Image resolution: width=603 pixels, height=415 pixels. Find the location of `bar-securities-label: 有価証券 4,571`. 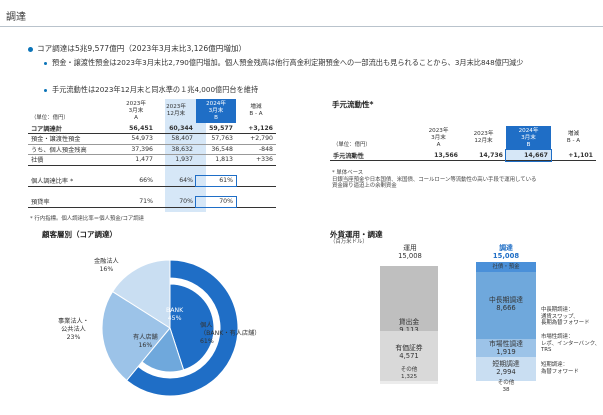

bar-securities-label: 有価証券 4,571 is located at coordinates (409, 352).